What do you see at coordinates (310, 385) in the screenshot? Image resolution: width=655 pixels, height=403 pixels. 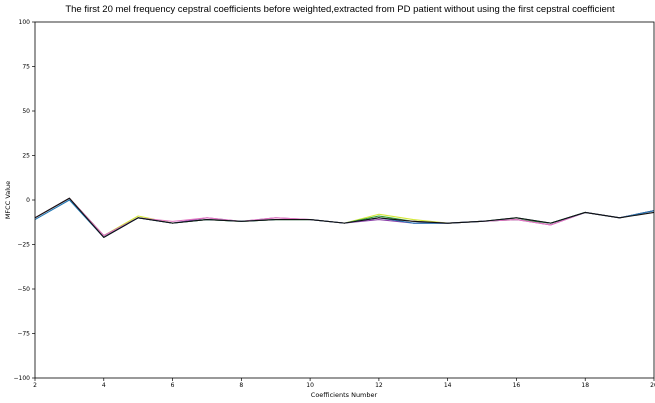 I see `x-tick-label: 10` at bounding box center [310, 385].